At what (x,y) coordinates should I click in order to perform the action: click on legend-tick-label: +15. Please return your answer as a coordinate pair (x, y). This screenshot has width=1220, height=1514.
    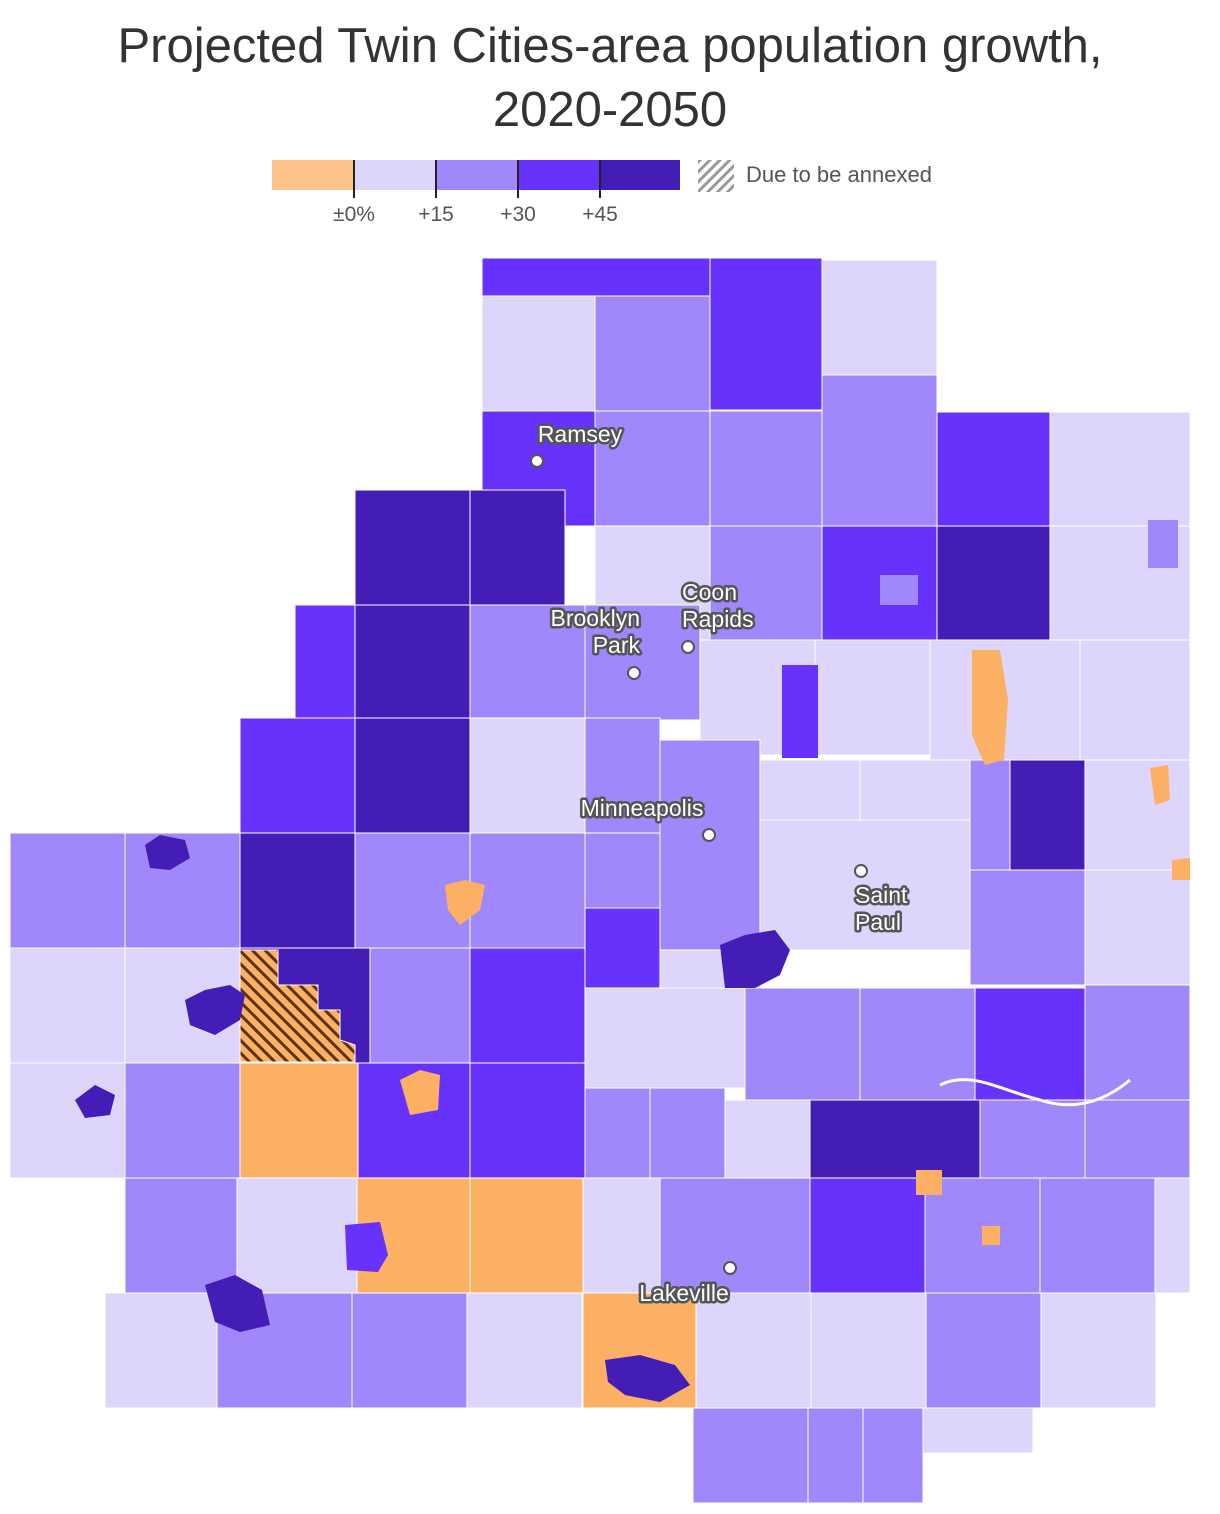
    Looking at the image, I should click on (436, 214).